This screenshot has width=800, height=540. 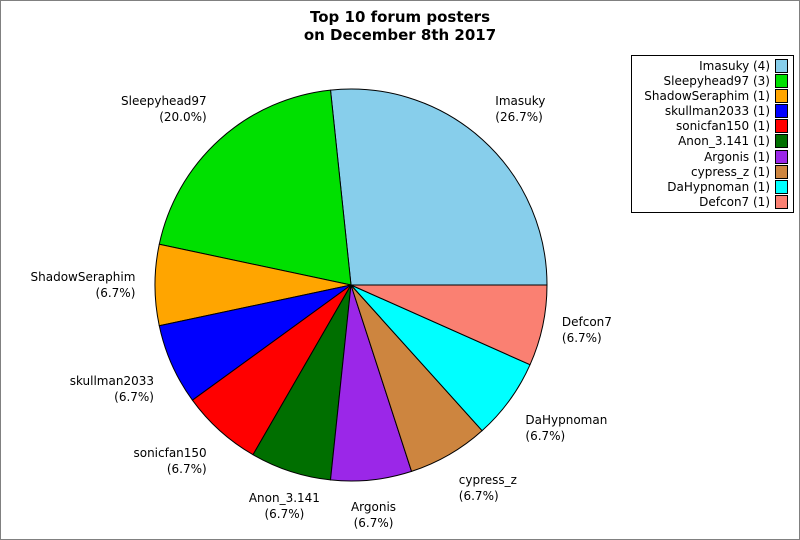 What do you see at coordinates (487, 479) in the screenshot?
I see `slice-label-name: cypress_z` at bounding box center [487, 479].